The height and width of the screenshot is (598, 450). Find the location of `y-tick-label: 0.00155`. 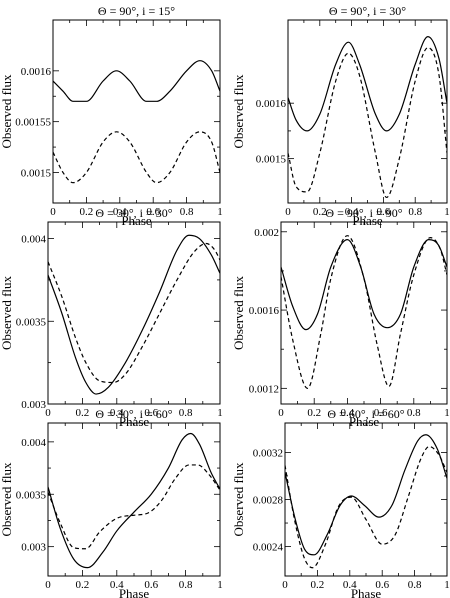

y-tick-label: 0.00155 is located at coordinates (33, 123).